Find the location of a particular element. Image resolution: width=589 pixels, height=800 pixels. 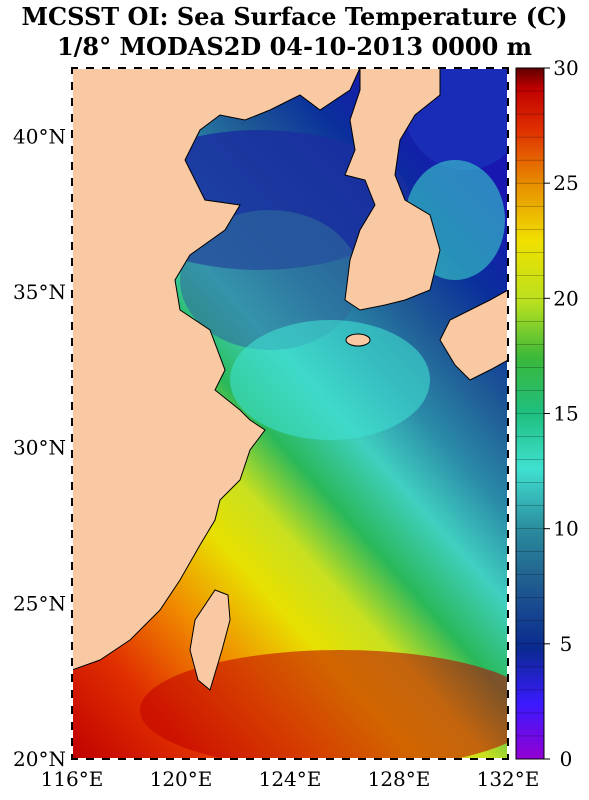

map-title: MCSST OI: Sea Surface Temperature (C) is located at coordinates (294, 16).